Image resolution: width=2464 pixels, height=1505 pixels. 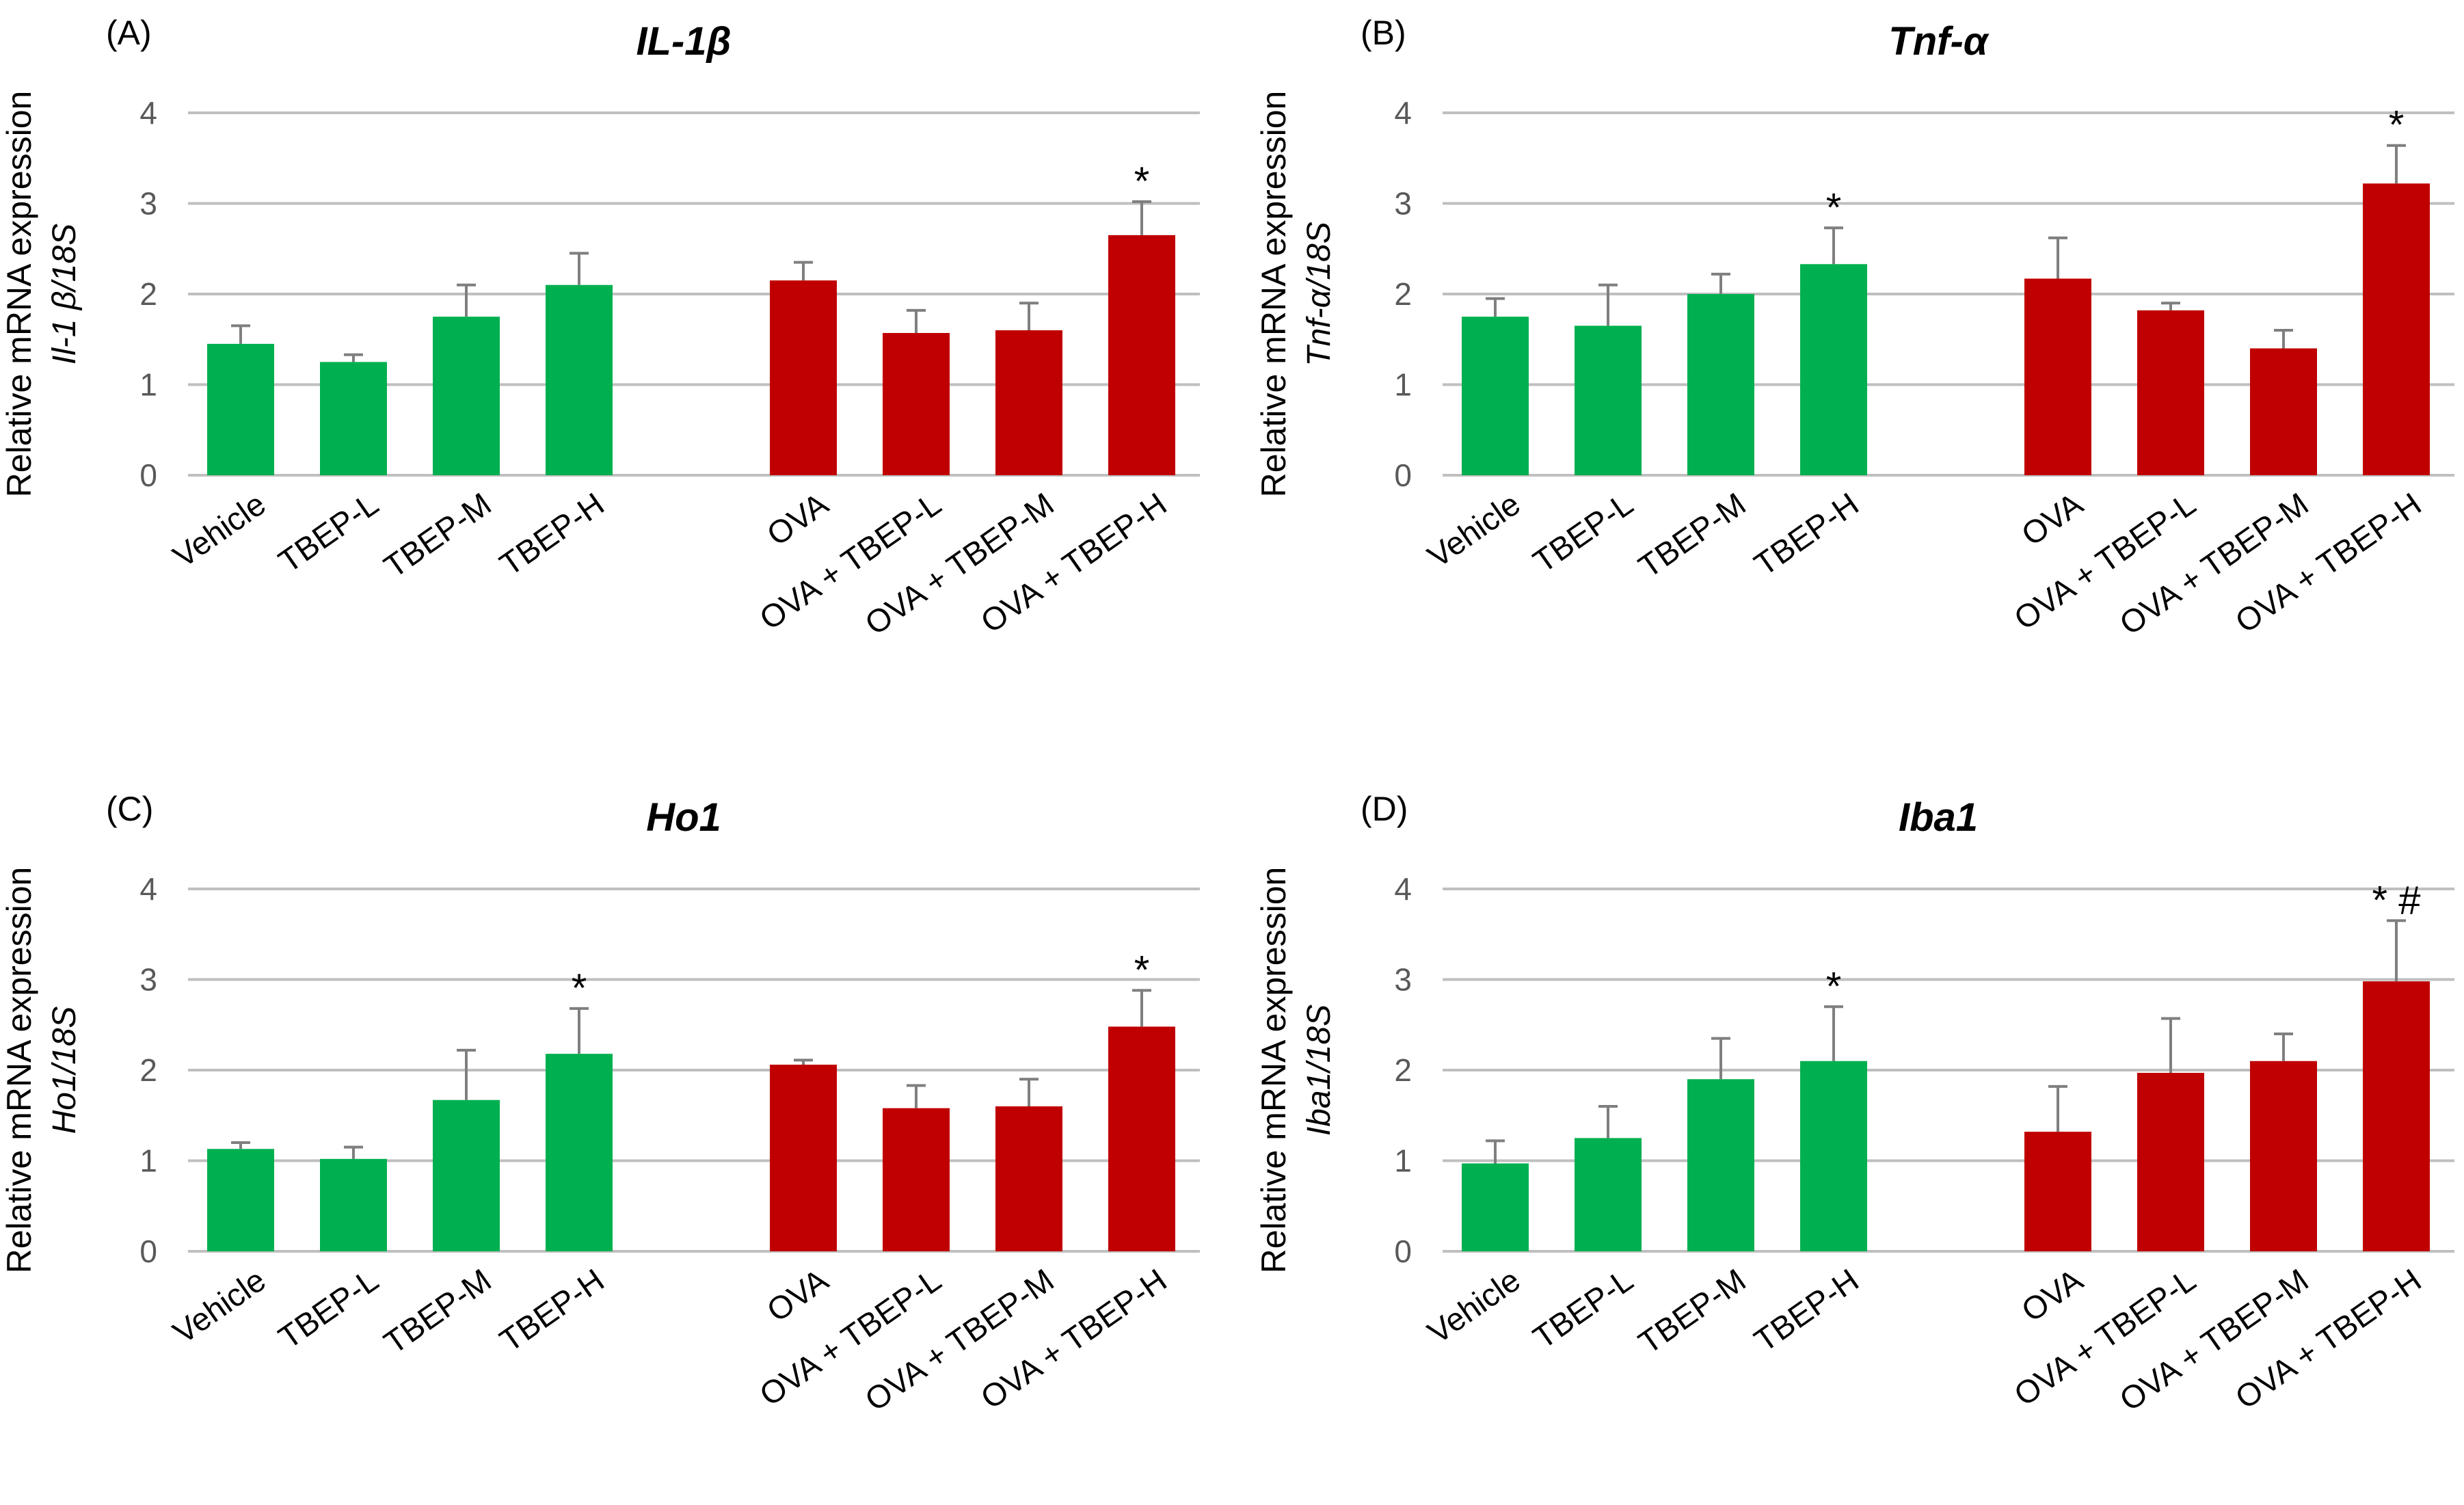 What do you see at coordinates (1938, 41) in the screenshot?
I see `chart-title: Tnf-α` at bounding box center [1938, 41].